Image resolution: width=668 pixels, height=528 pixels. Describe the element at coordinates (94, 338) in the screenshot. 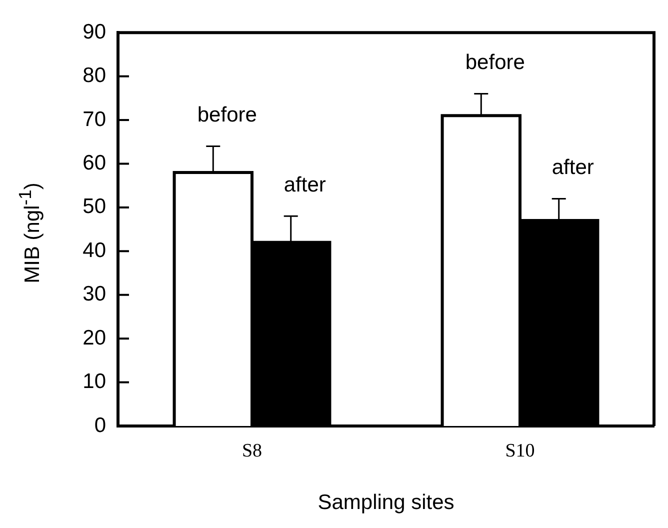

I see `y-tick-label: 20` at that location.